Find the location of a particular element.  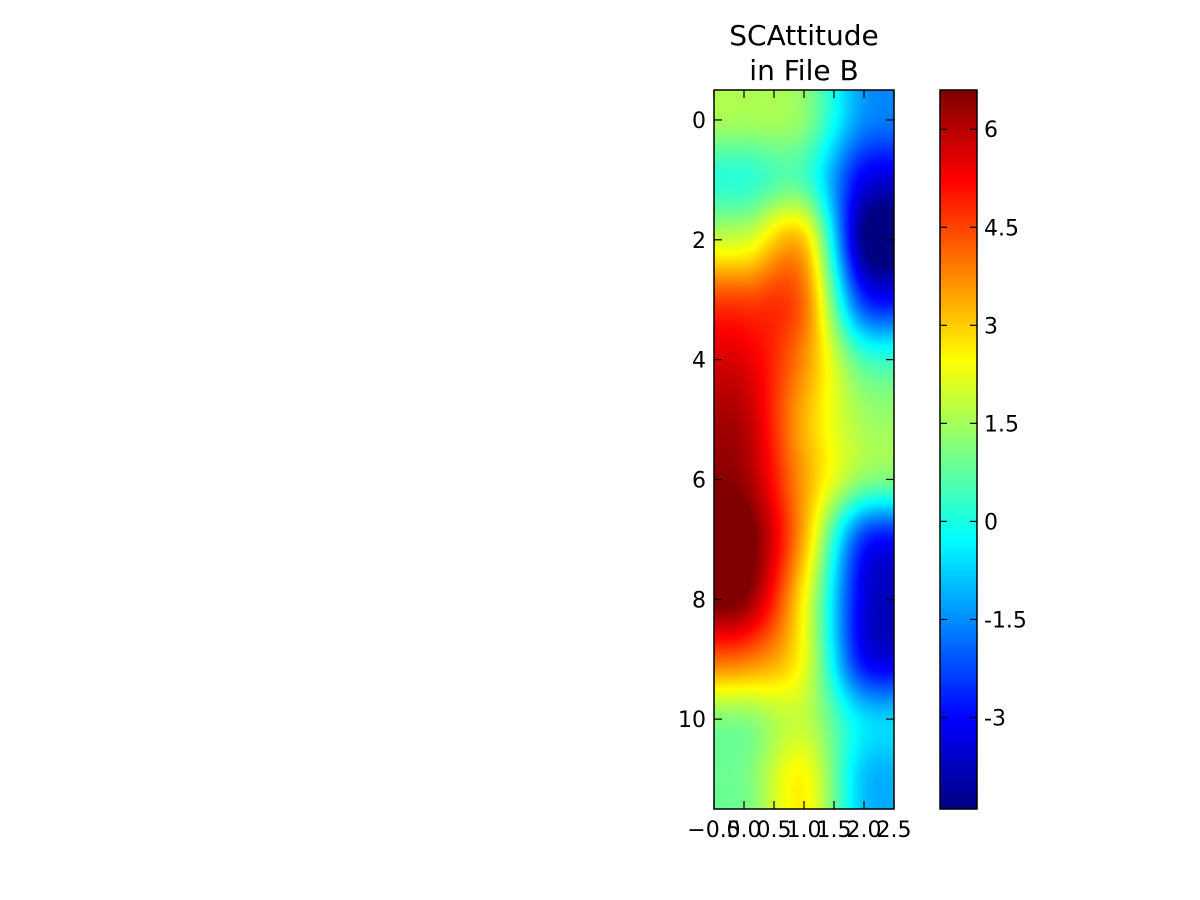

chart-title-line-1: SCAttitude is located at coordinates (803, 35).